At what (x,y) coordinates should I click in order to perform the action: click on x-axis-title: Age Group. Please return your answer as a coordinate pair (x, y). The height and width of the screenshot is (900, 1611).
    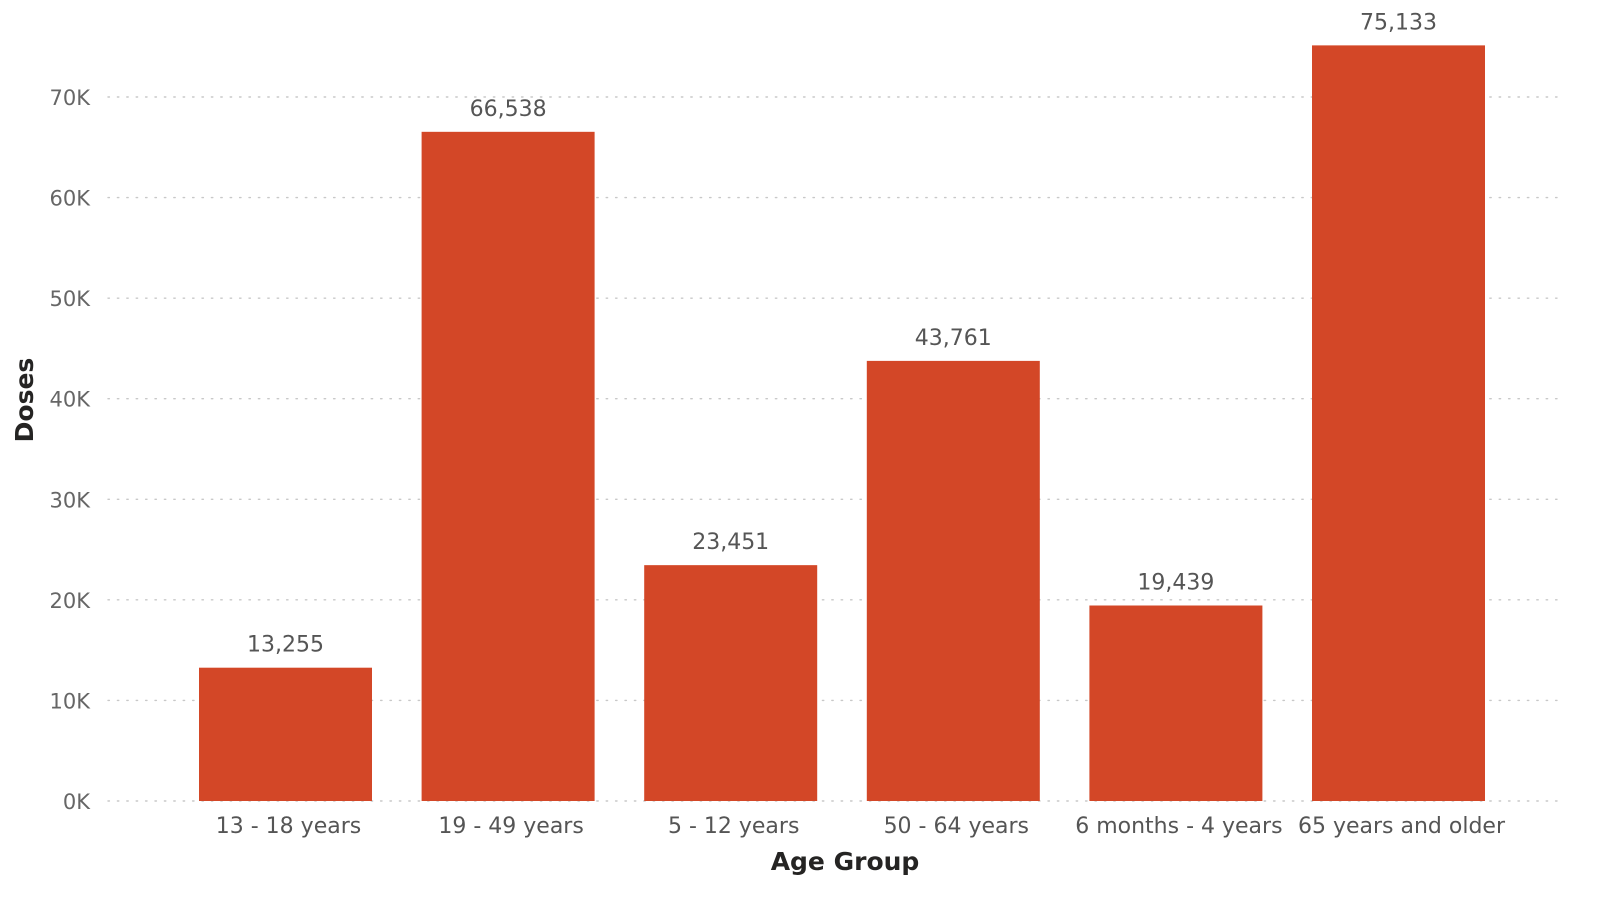
    Looking at the image, I should click on (845, 861).